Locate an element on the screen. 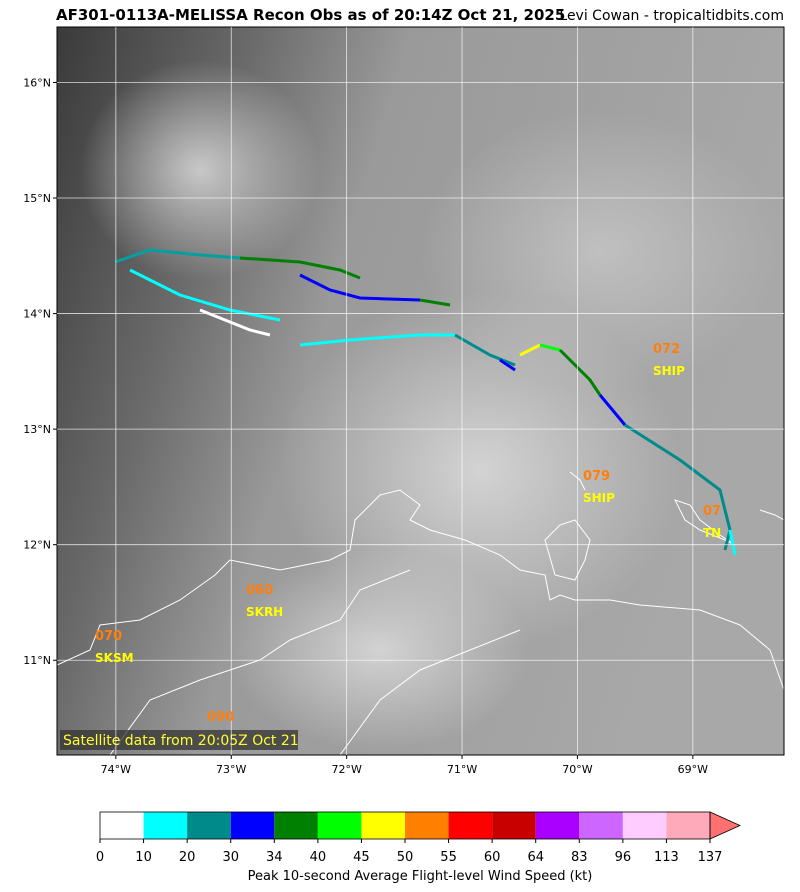  station-name: SKRH is located at coordinates (264, 612).